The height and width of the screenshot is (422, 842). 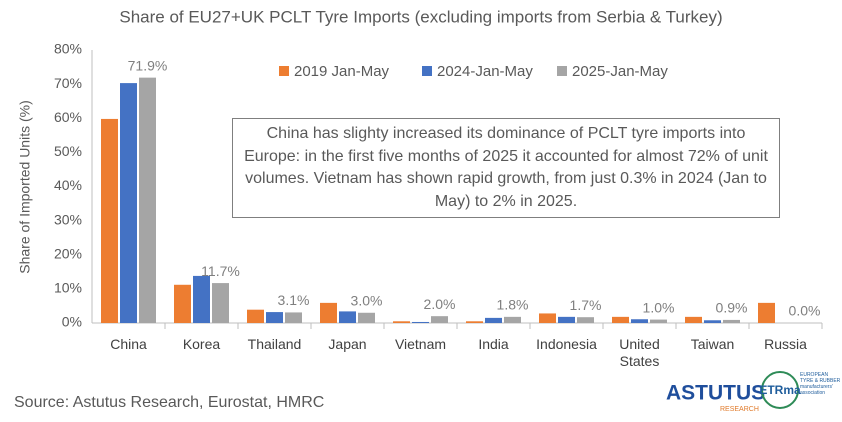 I want to click on legend-label: 2024-Jan-May, so click(x=485, y=71).